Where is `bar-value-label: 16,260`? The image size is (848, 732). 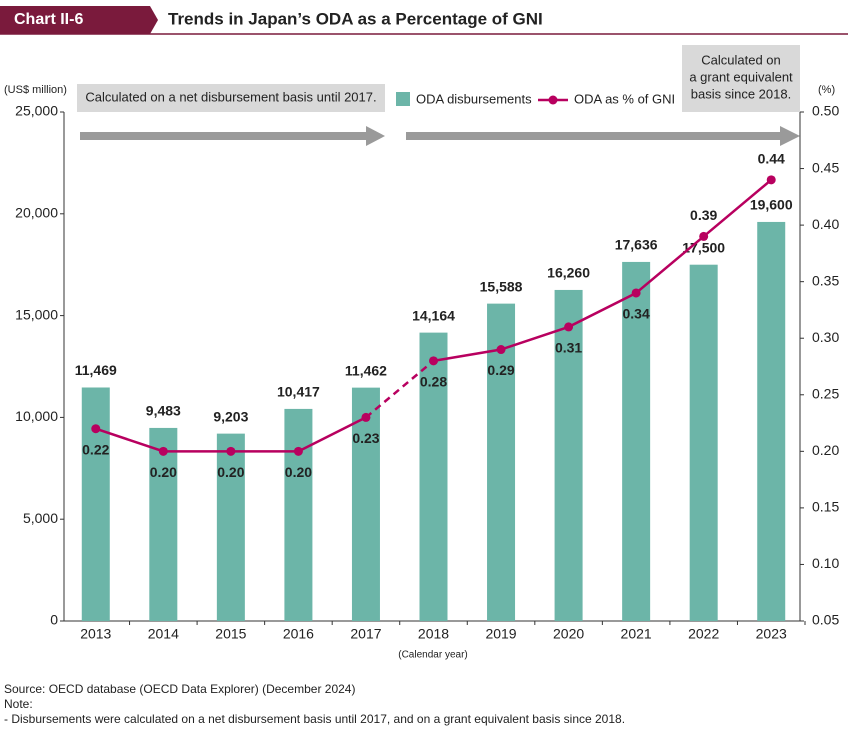 bar-value-label: 16,260 is located at coordinates (568, 273).